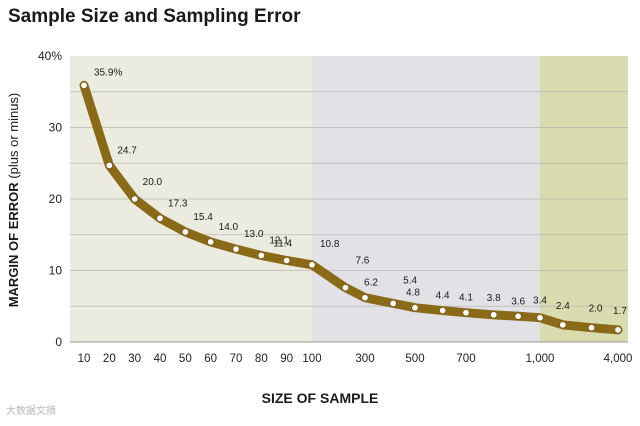  I want to click on y-tick-label: 20, so click(56, 199).